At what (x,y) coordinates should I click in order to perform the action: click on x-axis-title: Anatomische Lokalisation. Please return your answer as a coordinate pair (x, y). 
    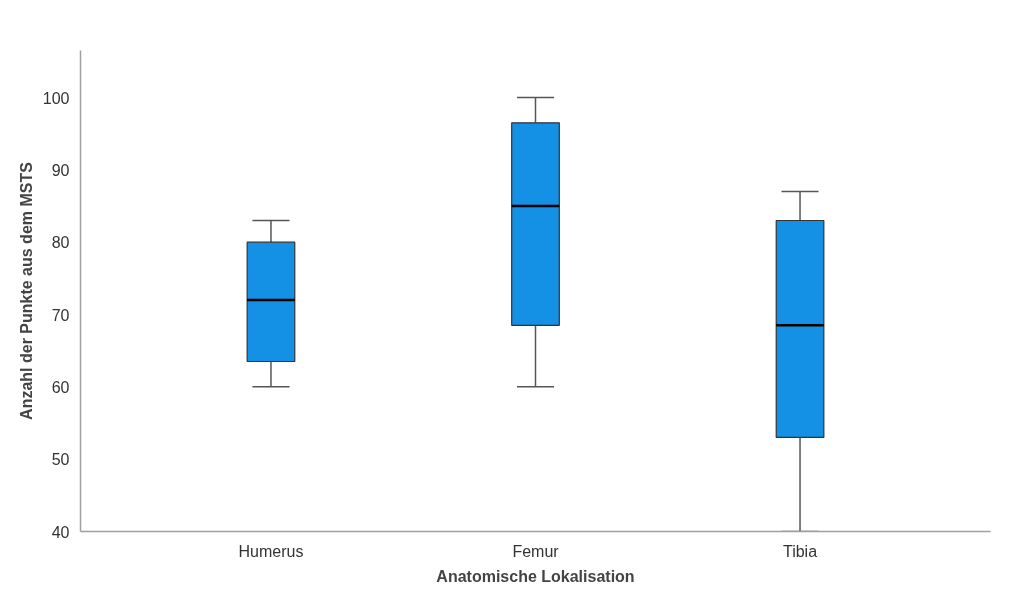
    Looking at the image, I should click on (535, 576).